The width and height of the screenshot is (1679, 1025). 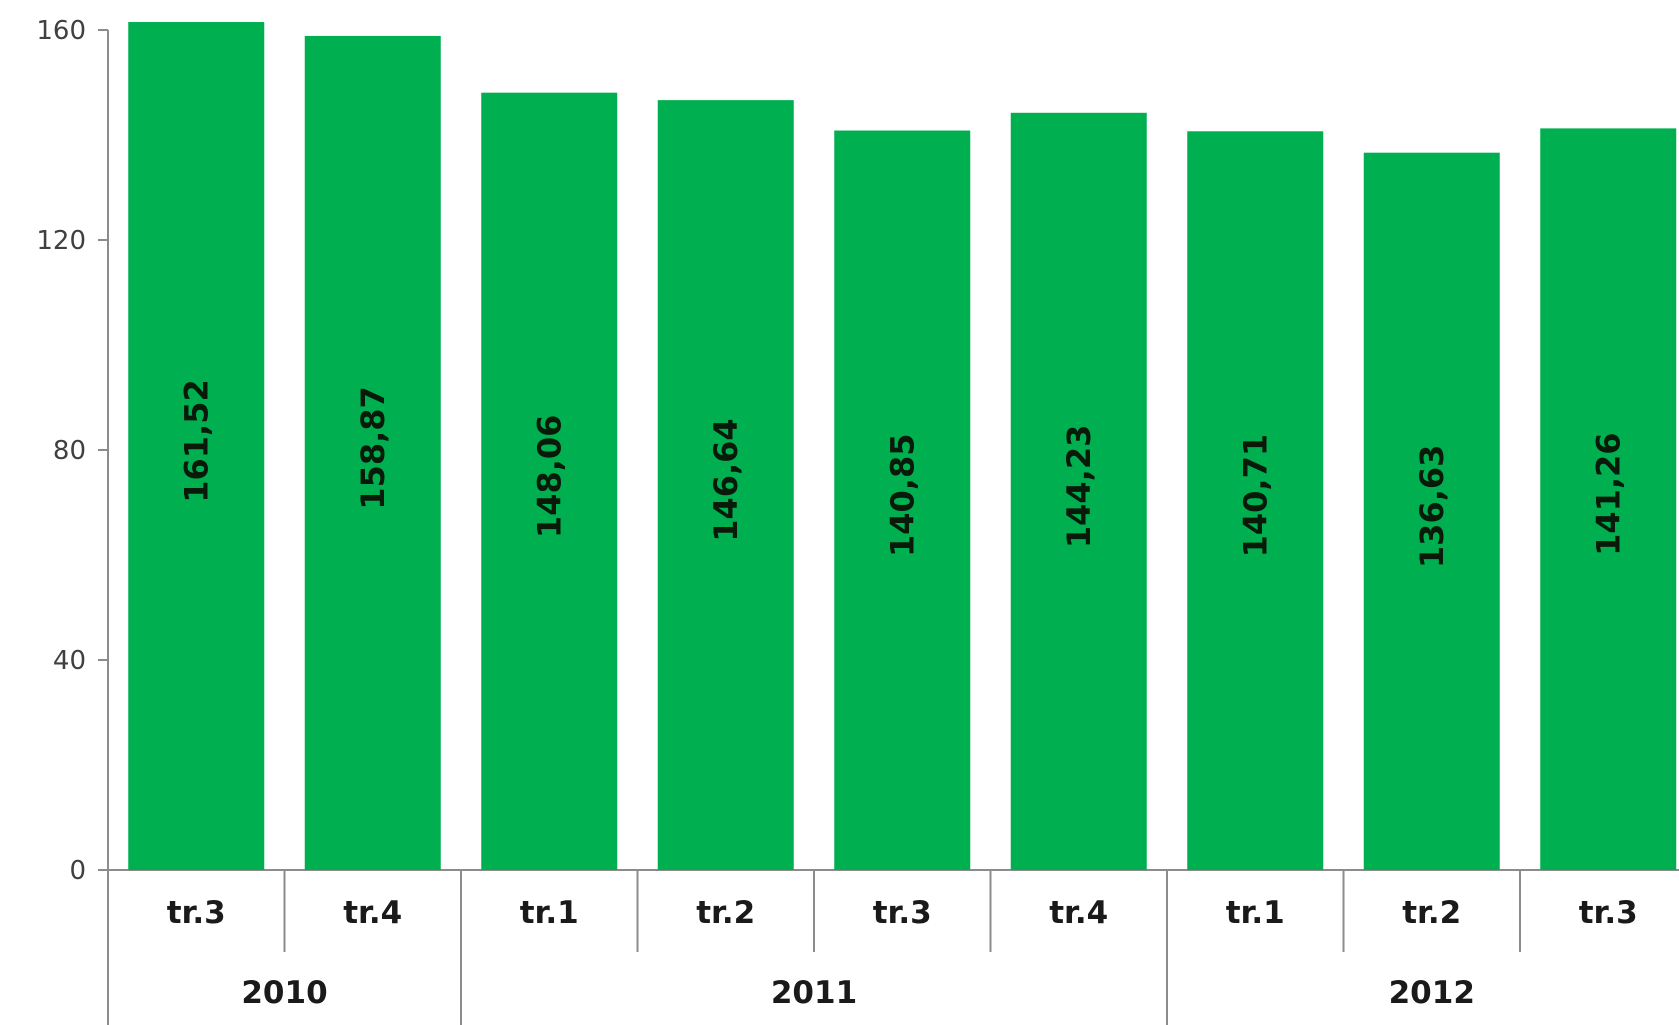 I want to click on x-group-label: 2011, so click(x=814, y=993).